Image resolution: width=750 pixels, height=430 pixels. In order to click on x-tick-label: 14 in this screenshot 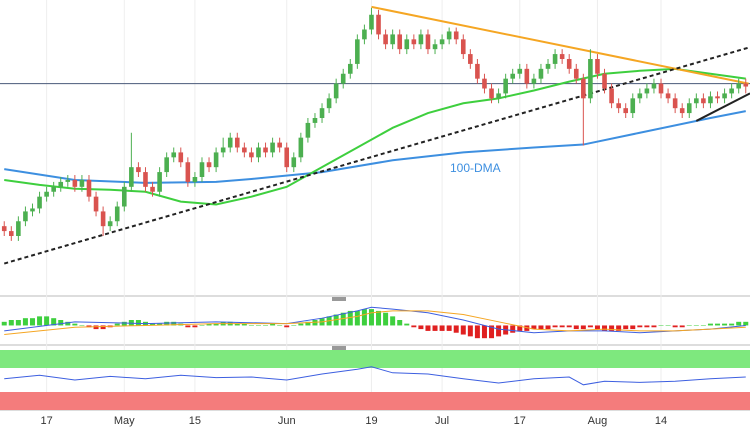, I will do `click(661, 421)`.